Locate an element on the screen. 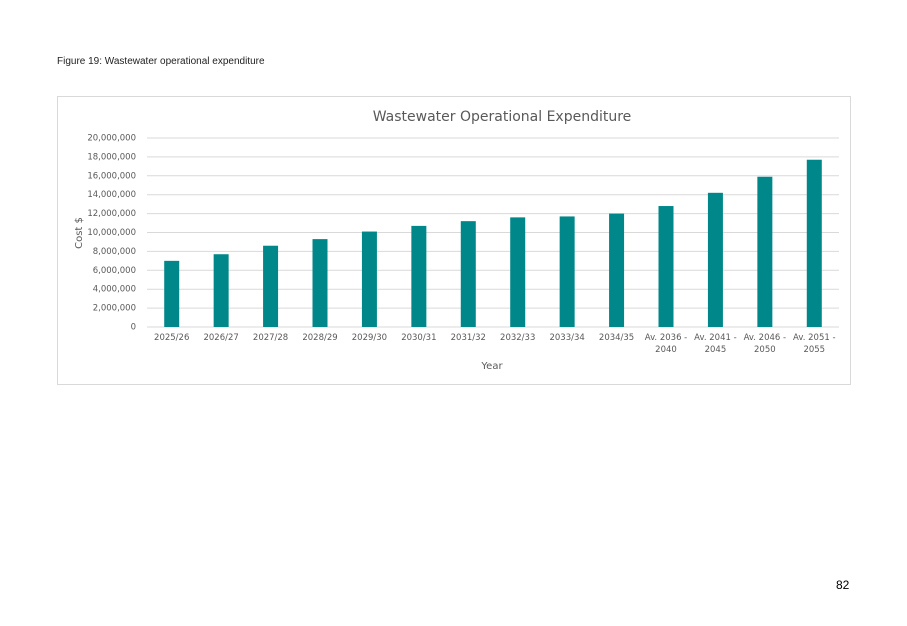 The height and width of the screenshot is (626, 907). x-tick-label: 2030/31 is located at coordinates (419, 338).